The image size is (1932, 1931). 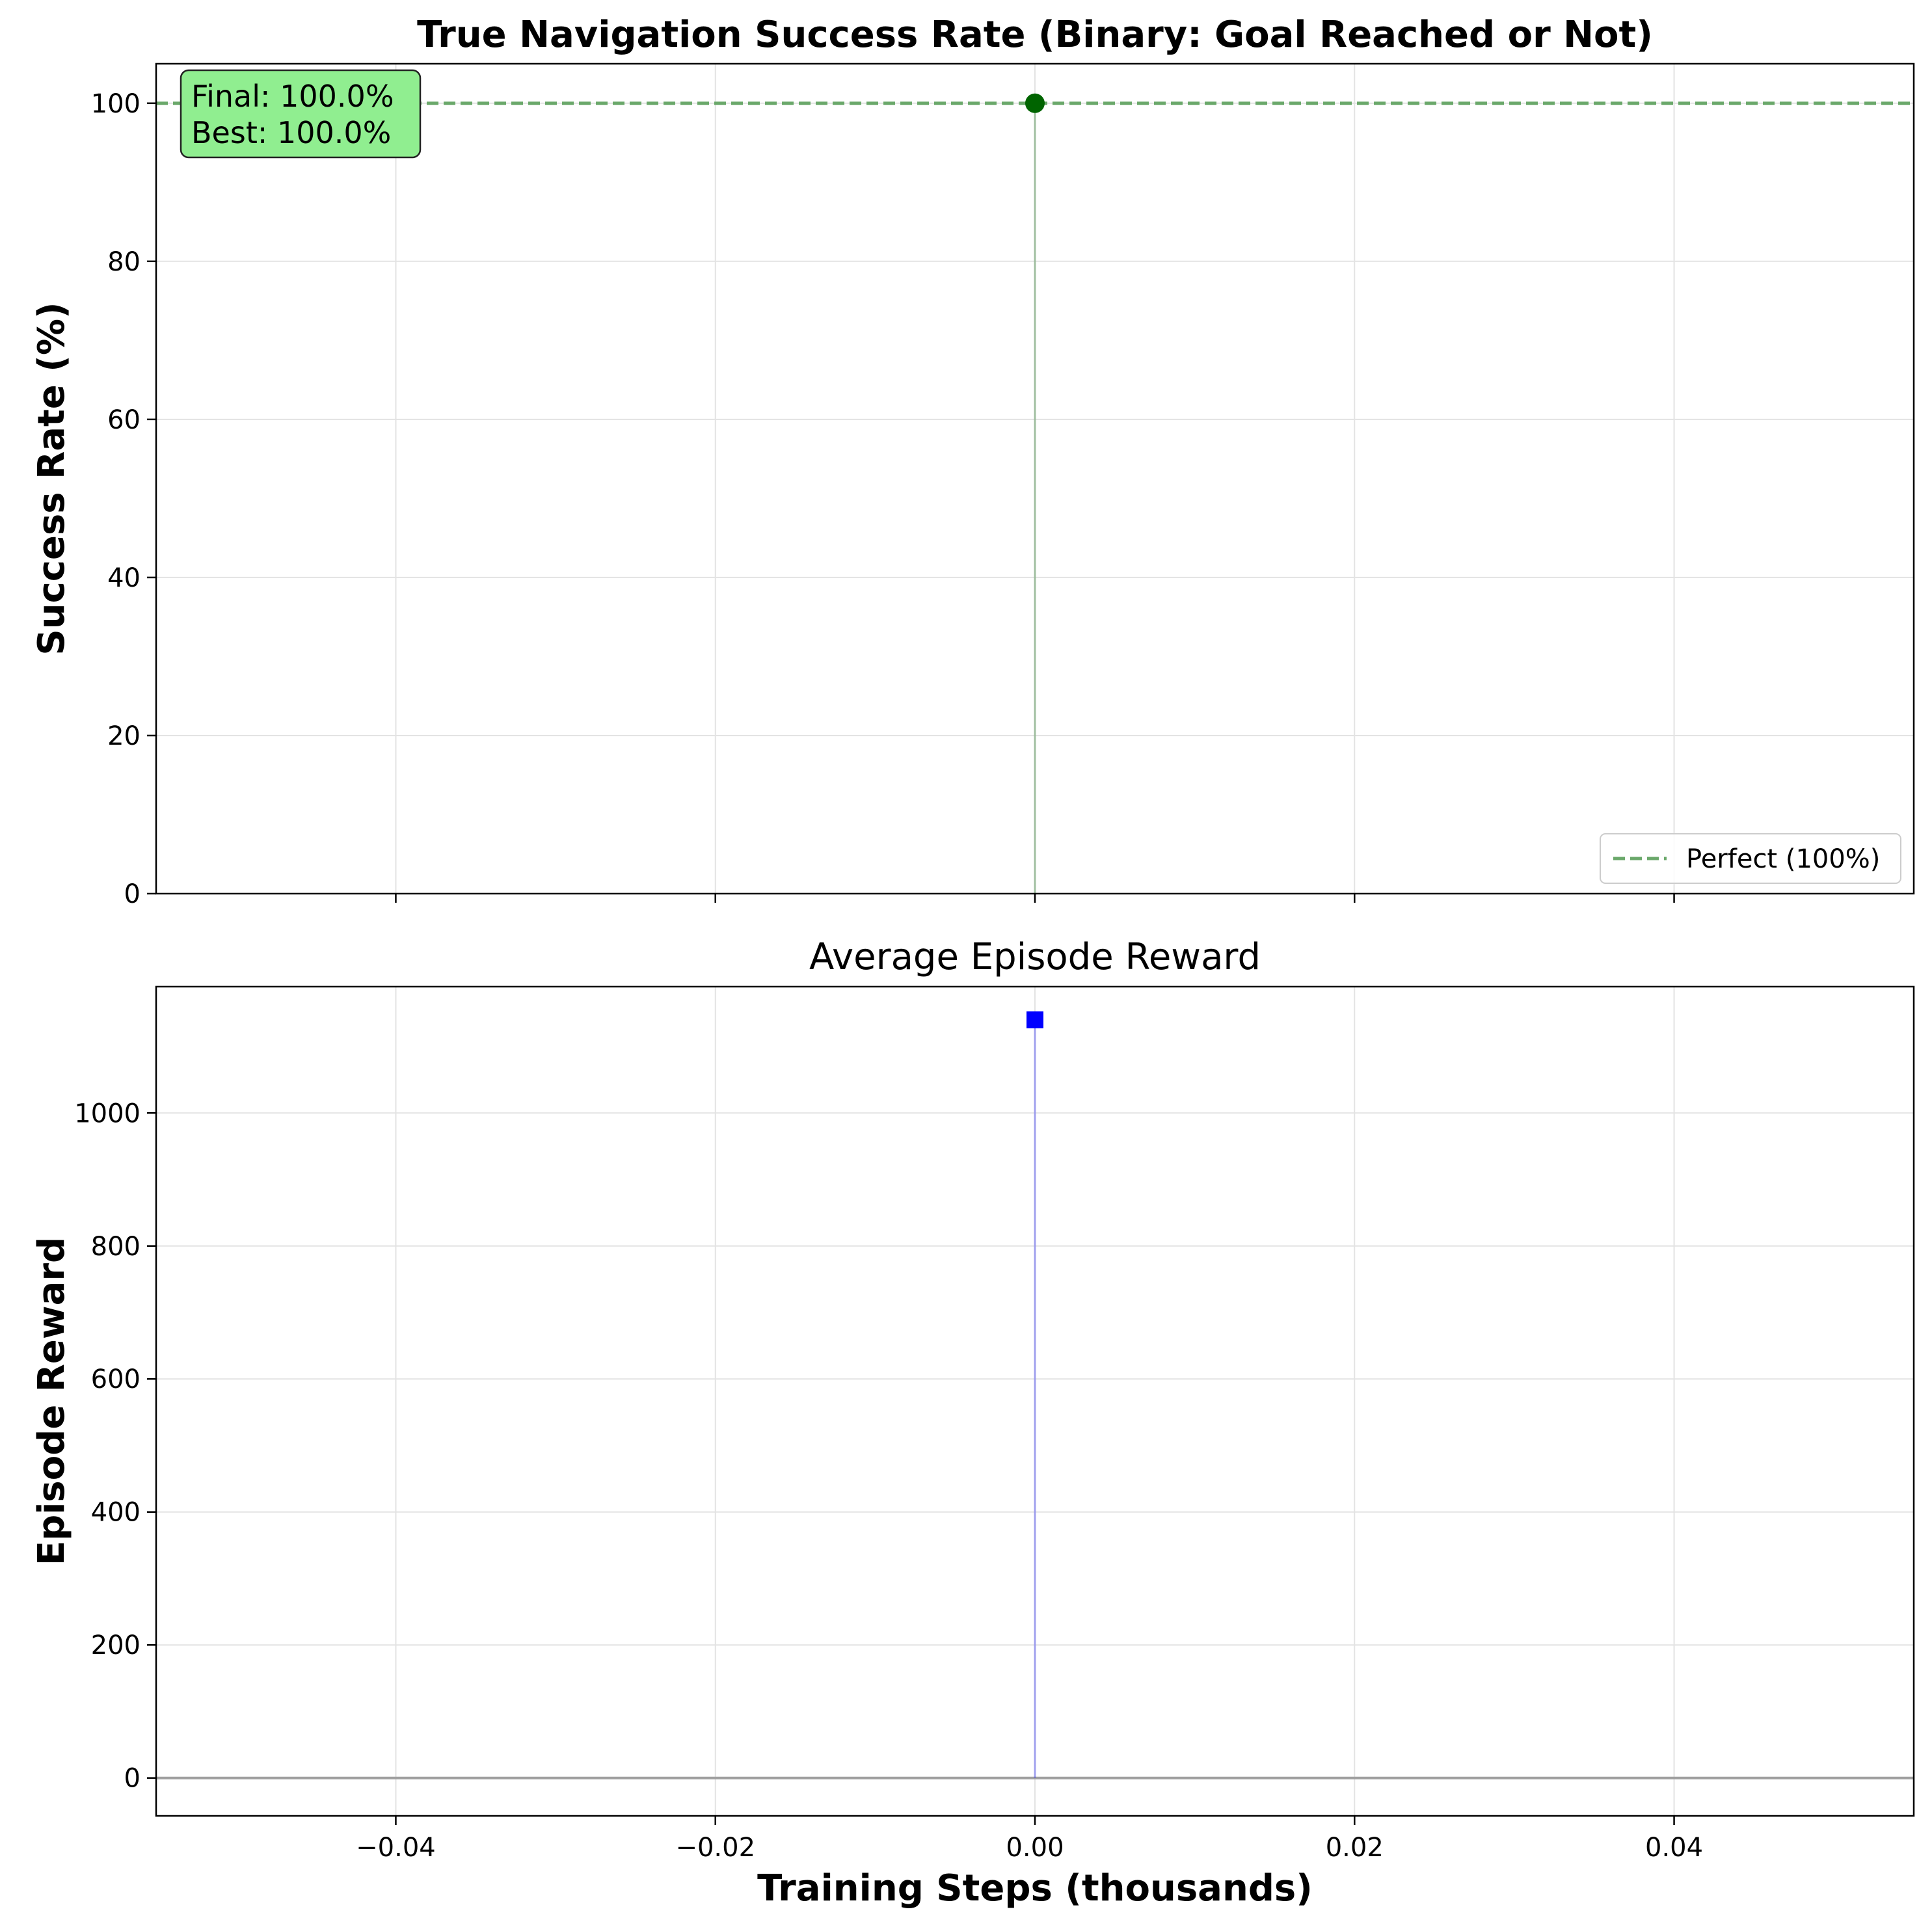 What do you see at coordinates (124, 578) in the screenshot?
I see `y-tick-label: 40` at bounding box center [124, 578].